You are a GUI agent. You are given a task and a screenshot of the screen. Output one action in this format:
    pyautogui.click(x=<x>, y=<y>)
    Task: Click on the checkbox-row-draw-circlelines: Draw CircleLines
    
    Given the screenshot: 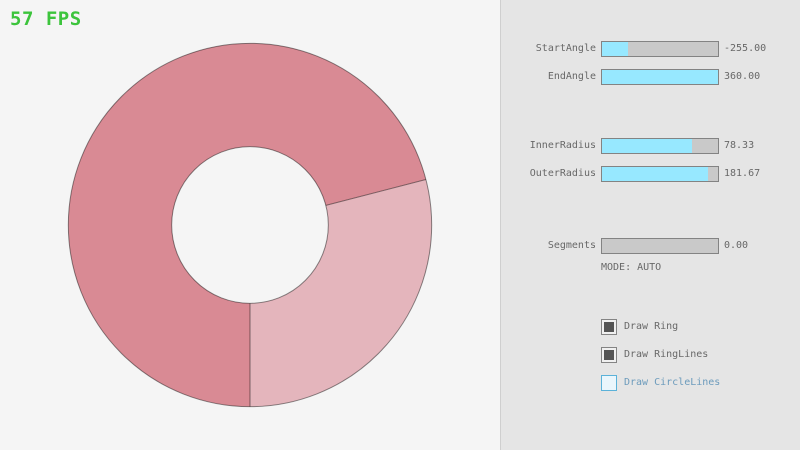 What is the action you would take?
    pyautogui.click(x=660, y=383)
    